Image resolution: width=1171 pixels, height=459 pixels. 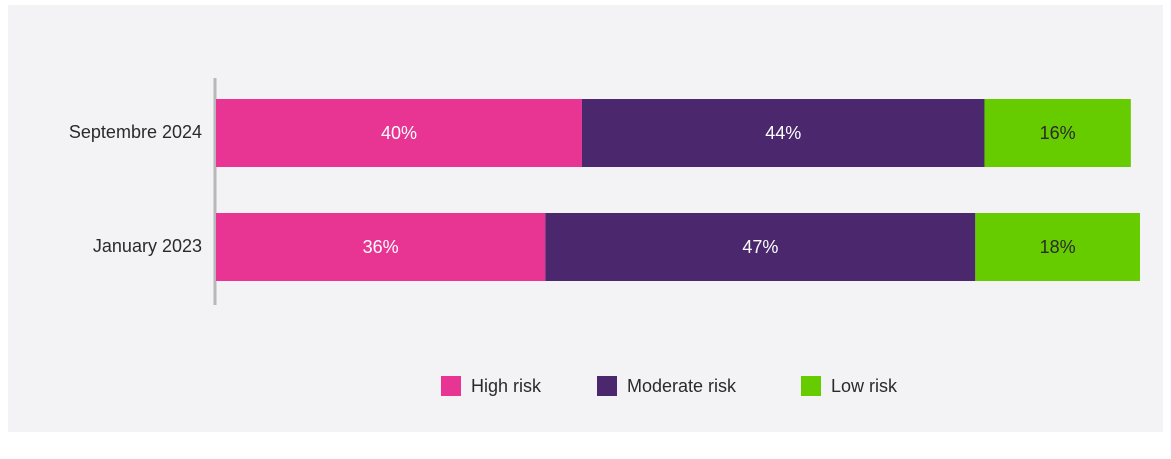 I want to click on value-label: 44%, so click(x=783, y=133).